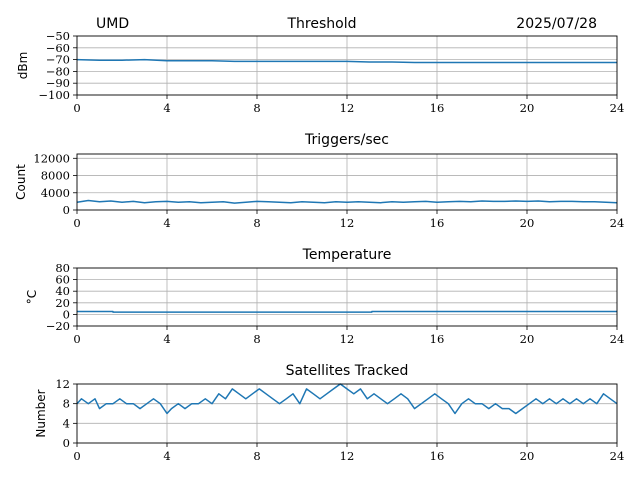 This screenshot has height=480, width=640. I want to click on temperature-xtick-label-3: 12, so click(347, 339).